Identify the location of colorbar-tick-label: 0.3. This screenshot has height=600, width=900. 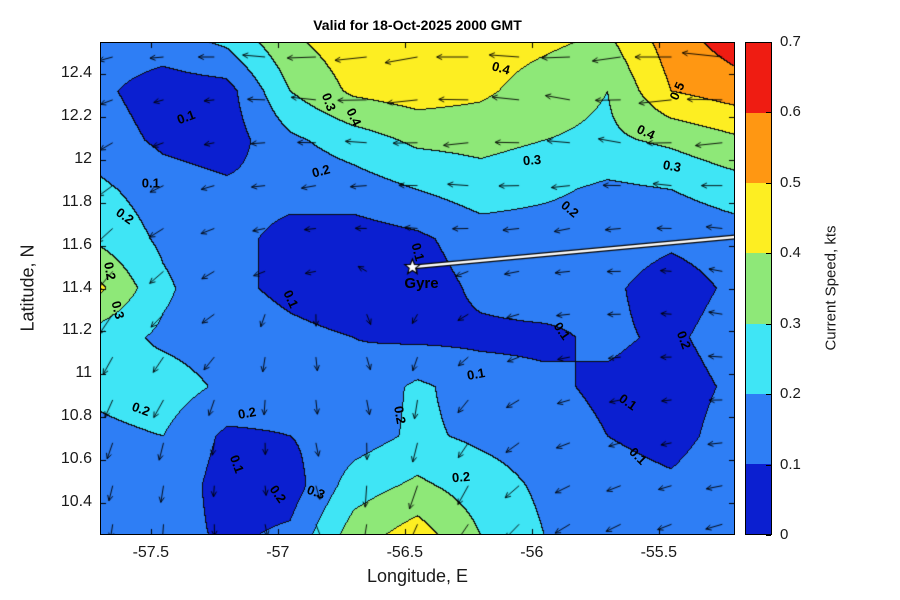
(790, 323).